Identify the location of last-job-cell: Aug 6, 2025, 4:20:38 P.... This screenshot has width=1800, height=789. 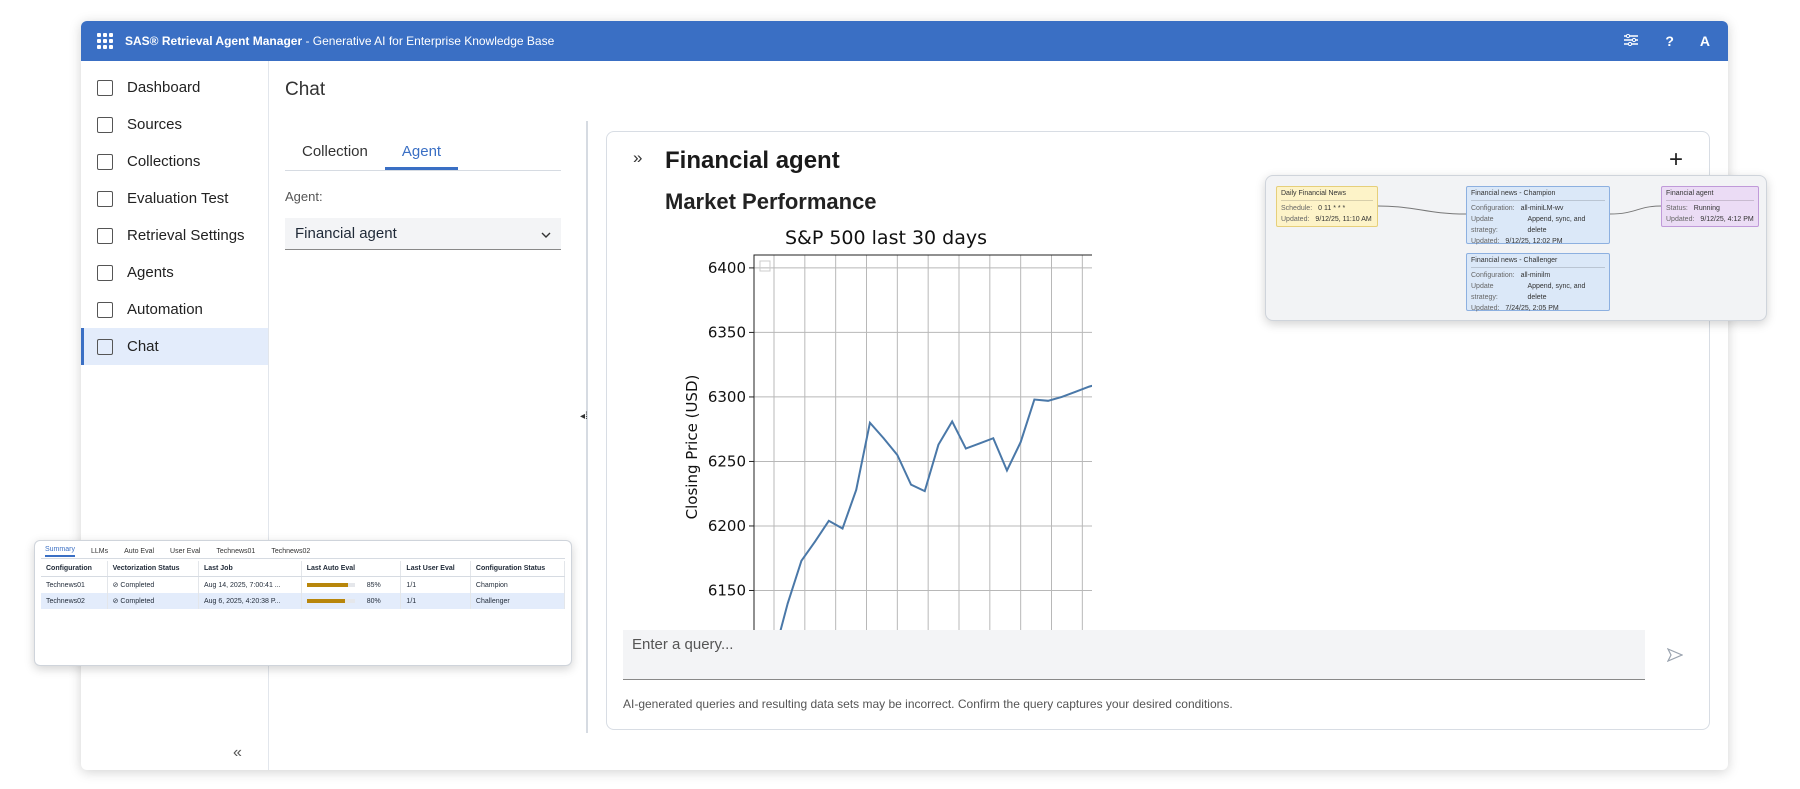
(250, 601).